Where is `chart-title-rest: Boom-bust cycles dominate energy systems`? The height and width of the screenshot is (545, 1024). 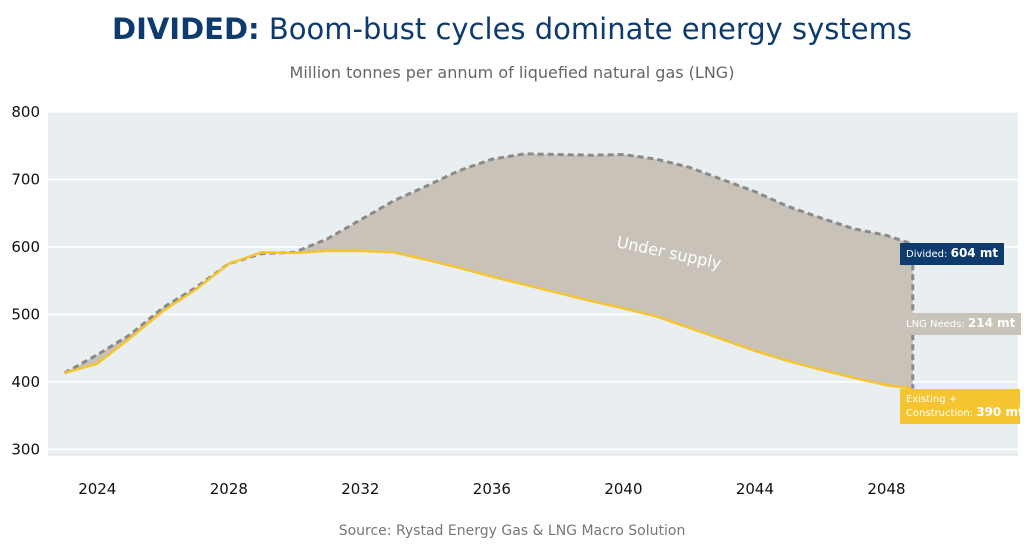 chart-title-rest: Boom-bust cycles dominate energy systems is located at coordinates (590, 29).